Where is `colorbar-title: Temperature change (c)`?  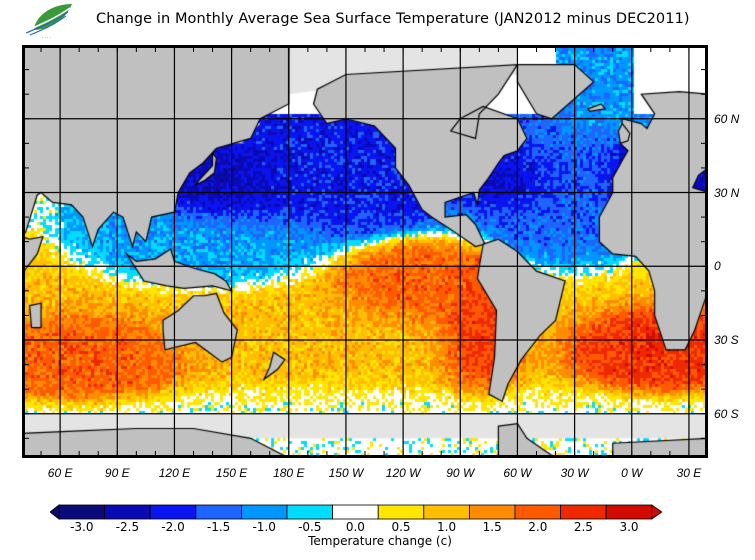
colorbar-title: Temperature change (c) is located at coordinates (380, 541).